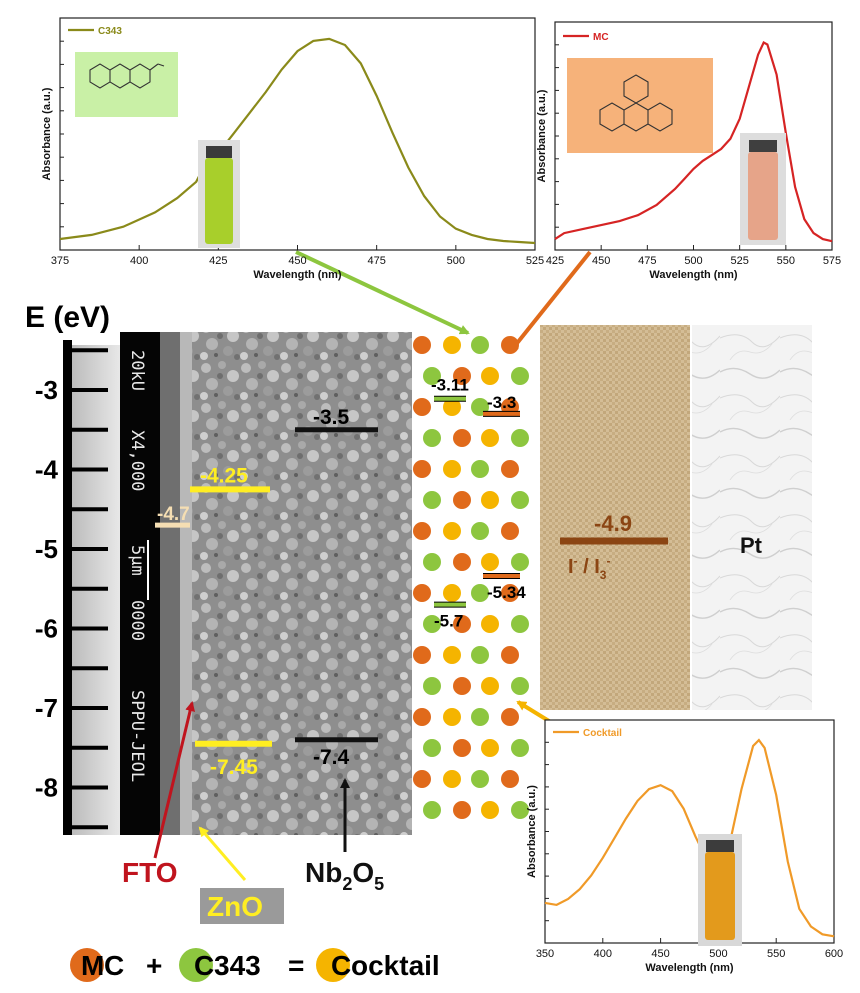 Image resolution: width=860 pixels, height=993 pixels. I want to click on dye-legend: M C + C 343 = C ocktail, so click(255, 965).